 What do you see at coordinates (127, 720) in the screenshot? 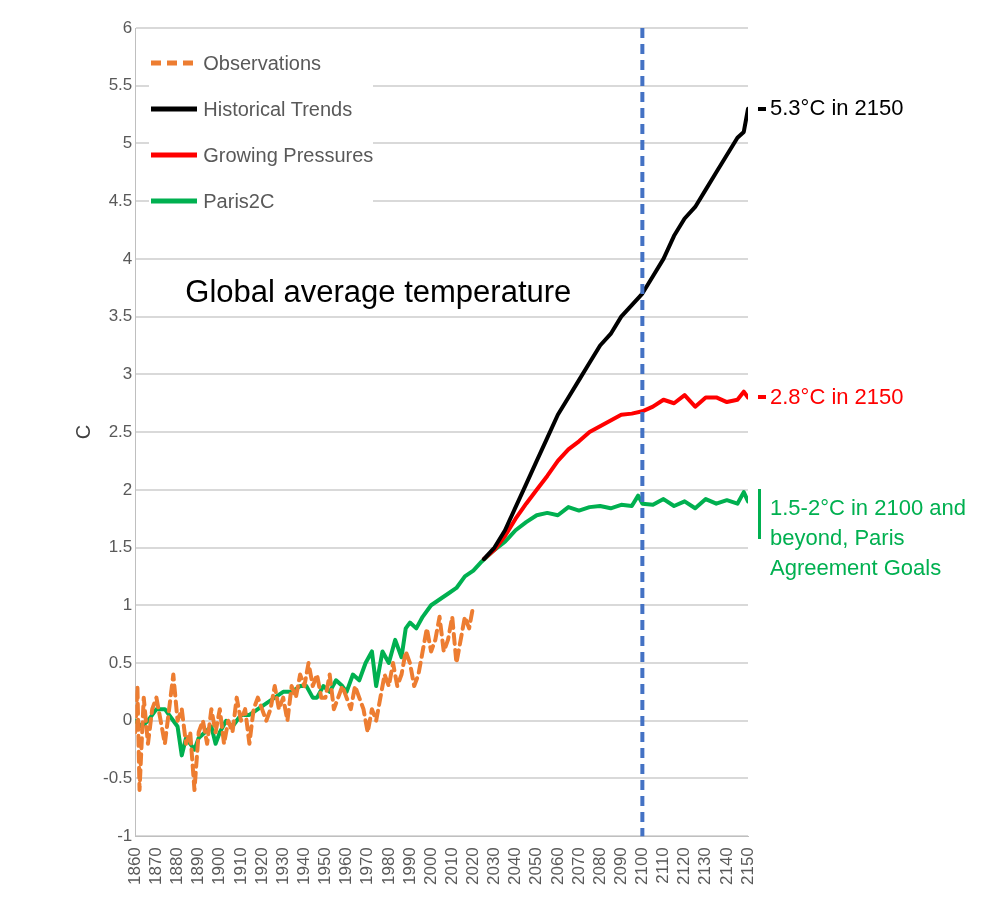
I see `y-tick-label: 0` at bounding box center [127, 720].